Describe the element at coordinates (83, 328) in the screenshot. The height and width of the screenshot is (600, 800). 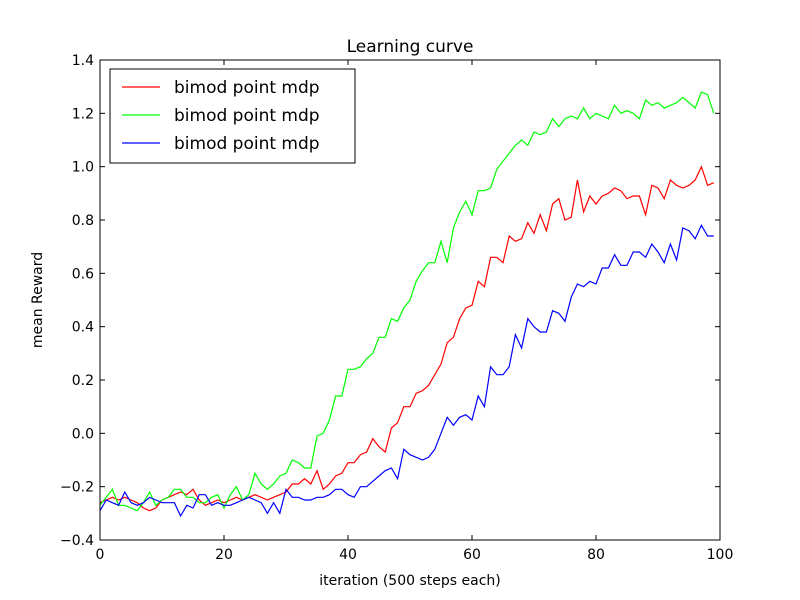
I see `y-tick-label: 0.4` at that location.